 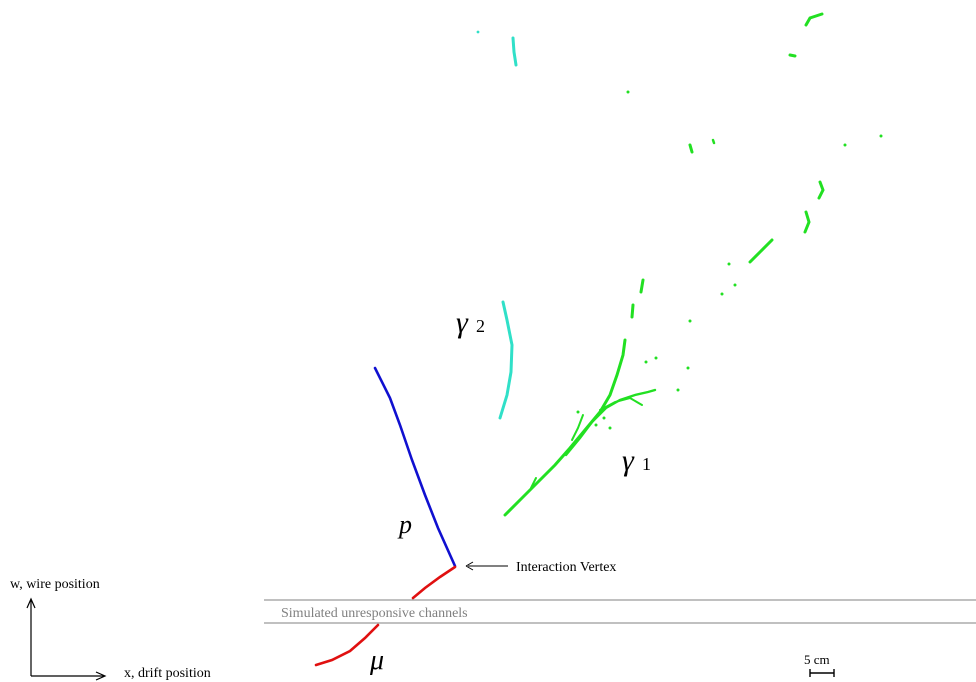 What do you see at coordinates (376, 660) in the screenshot?
I see `muon-label: μ` at bounding box center [376, 660].